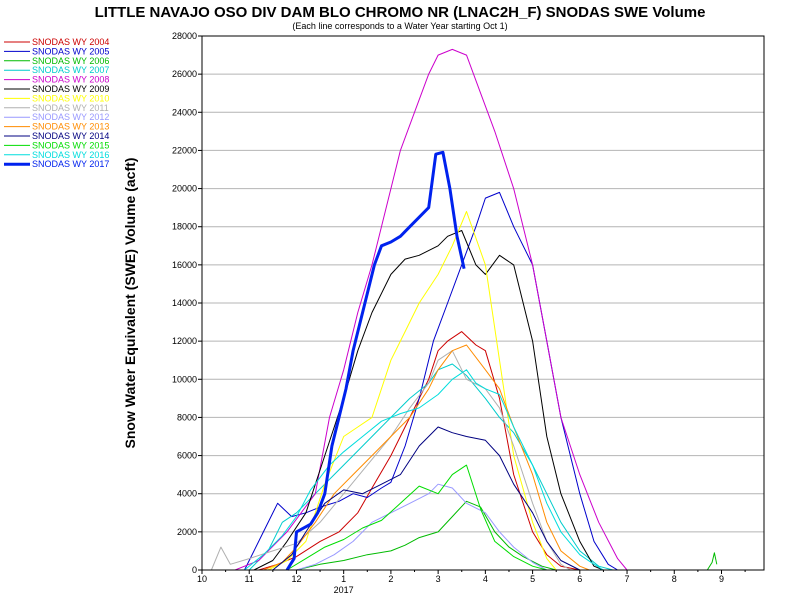 The image size is (800, 600). I want to click on x-tick-label: 11, so click(249, 579).